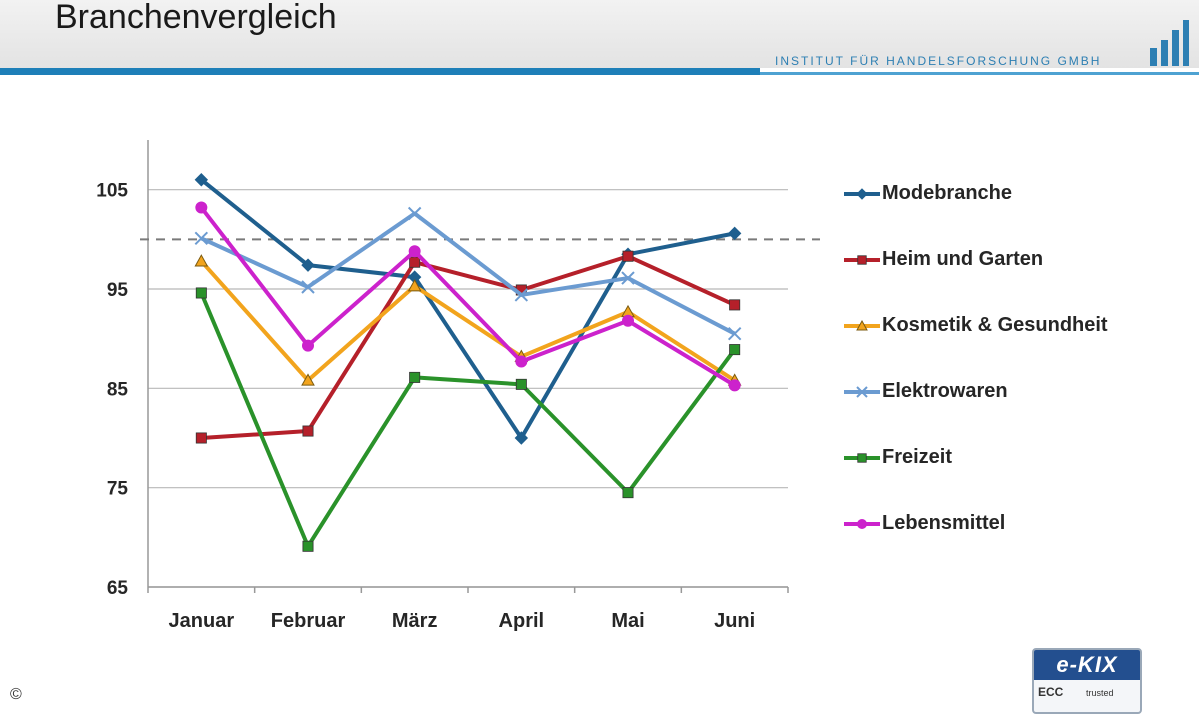  I want to click on legend-label: Kosmetik & Gesundheit, so click(995, 325).